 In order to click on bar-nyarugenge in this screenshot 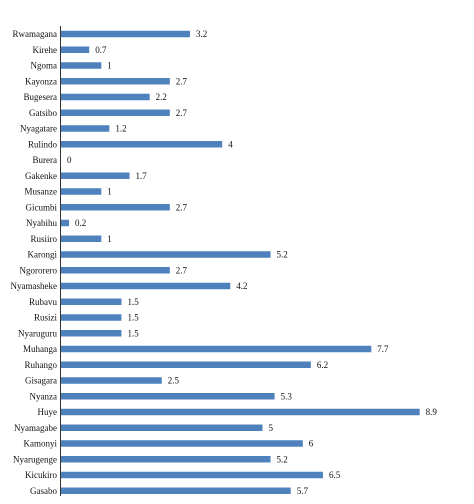, I will do `click(166, 459)`.